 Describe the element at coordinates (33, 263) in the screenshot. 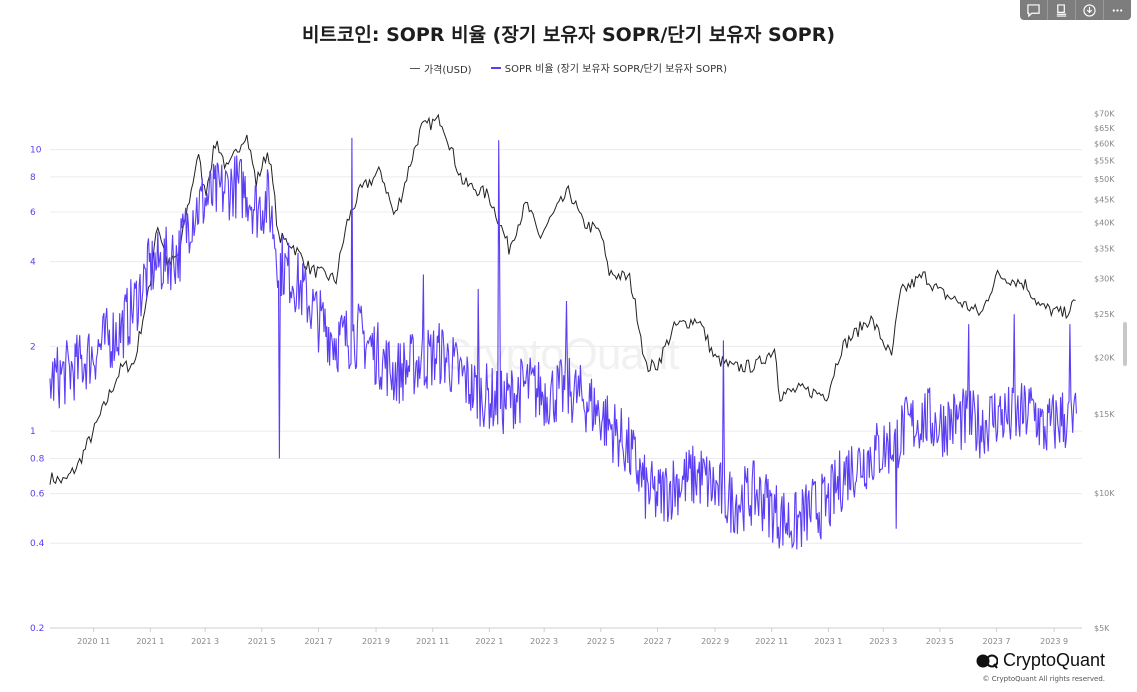

I see `left-axis-tick-label: 4` at that location.